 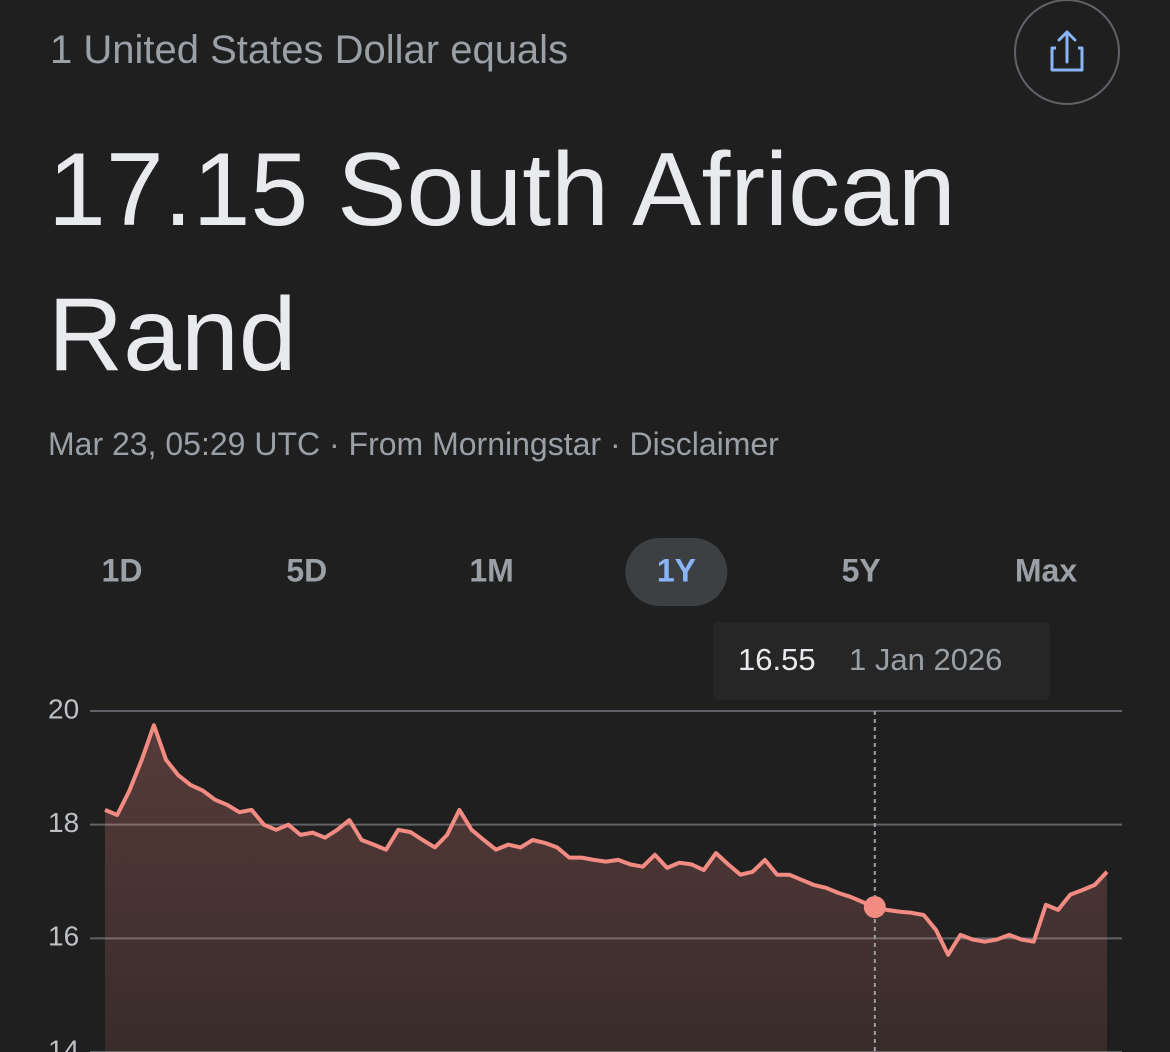 What do you see at coordinates (63, 822) in the screenshot?
I see `y-tick-label: 18` at bounding box center [63, 822].